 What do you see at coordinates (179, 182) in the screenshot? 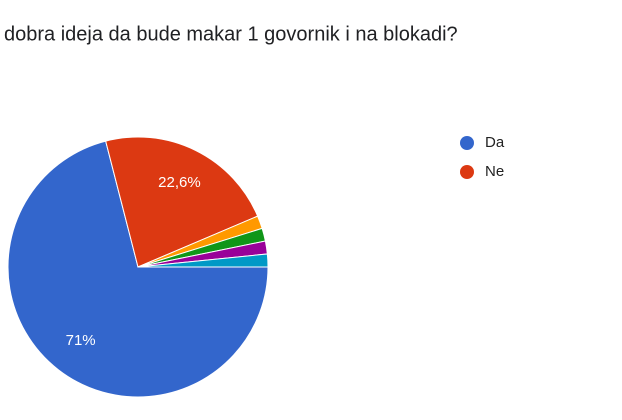
I see `slice-label: 22,6%` at bounding box center [179, 182].